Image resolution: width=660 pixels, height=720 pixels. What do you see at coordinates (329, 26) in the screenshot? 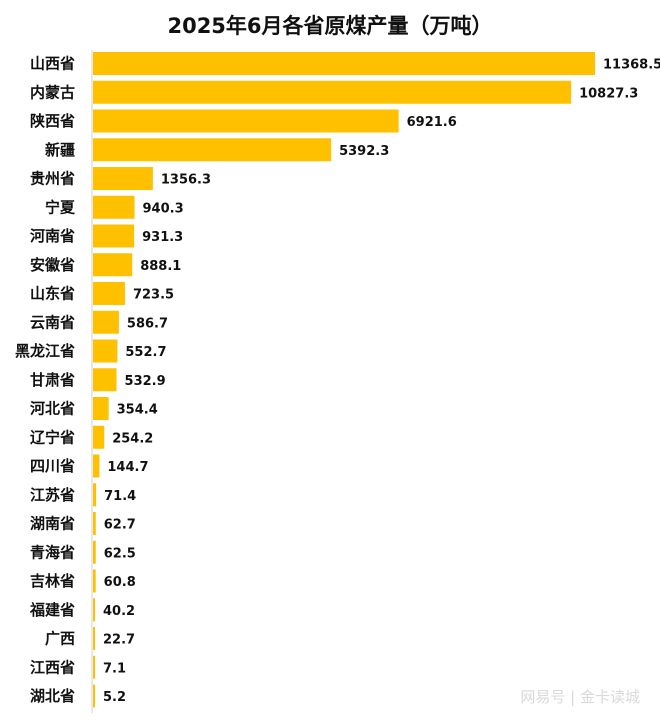
I see `chart-title: 2025年6月各省原煤产量（万吨）` at bounding box center [329, 26].